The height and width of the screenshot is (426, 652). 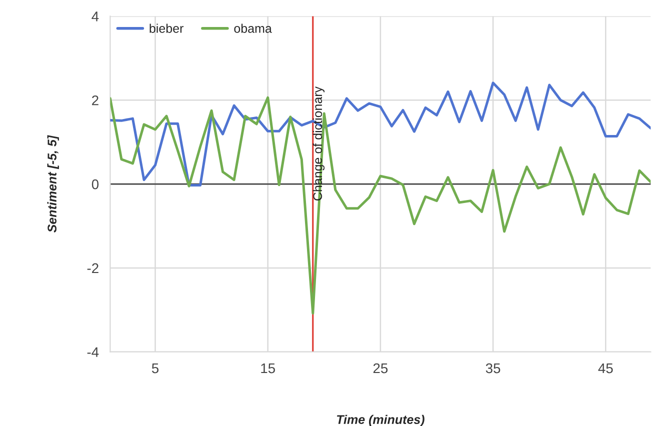 What do you see at coordinates (155, 368) in the screenshot?
I see `x-tick-label: 5` at bounding box center [155, 368].